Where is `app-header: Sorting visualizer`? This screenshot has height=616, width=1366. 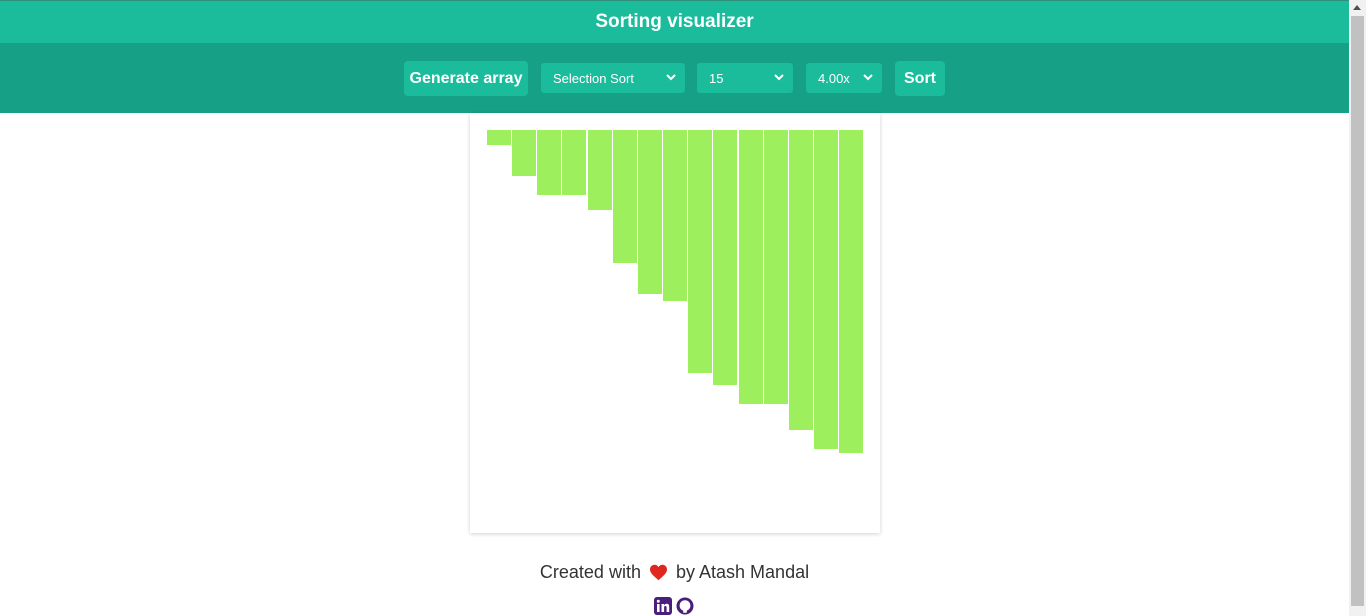
app-header: Sorting visualizer is located at coordinates (674, 21).